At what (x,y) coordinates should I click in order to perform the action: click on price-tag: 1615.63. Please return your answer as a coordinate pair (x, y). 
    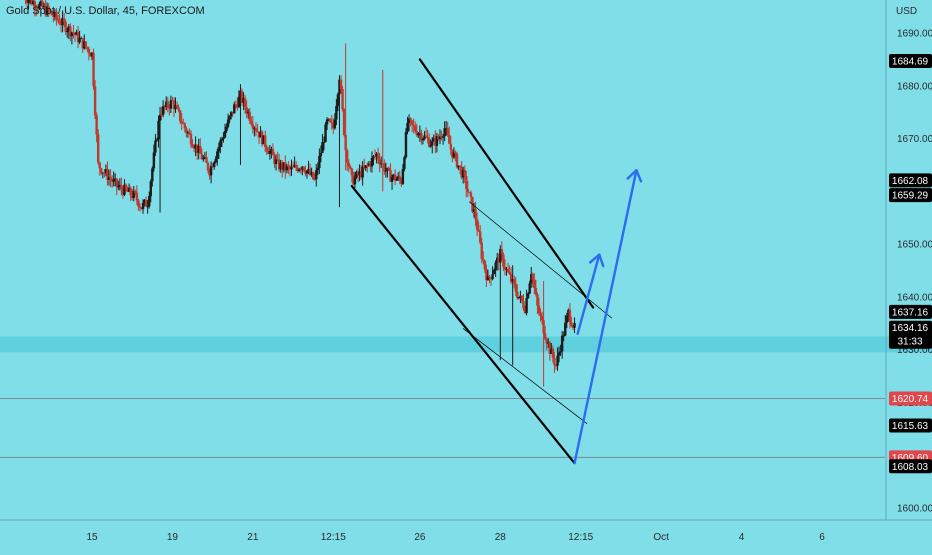
    Looking at the image, I should click on (910, 426).